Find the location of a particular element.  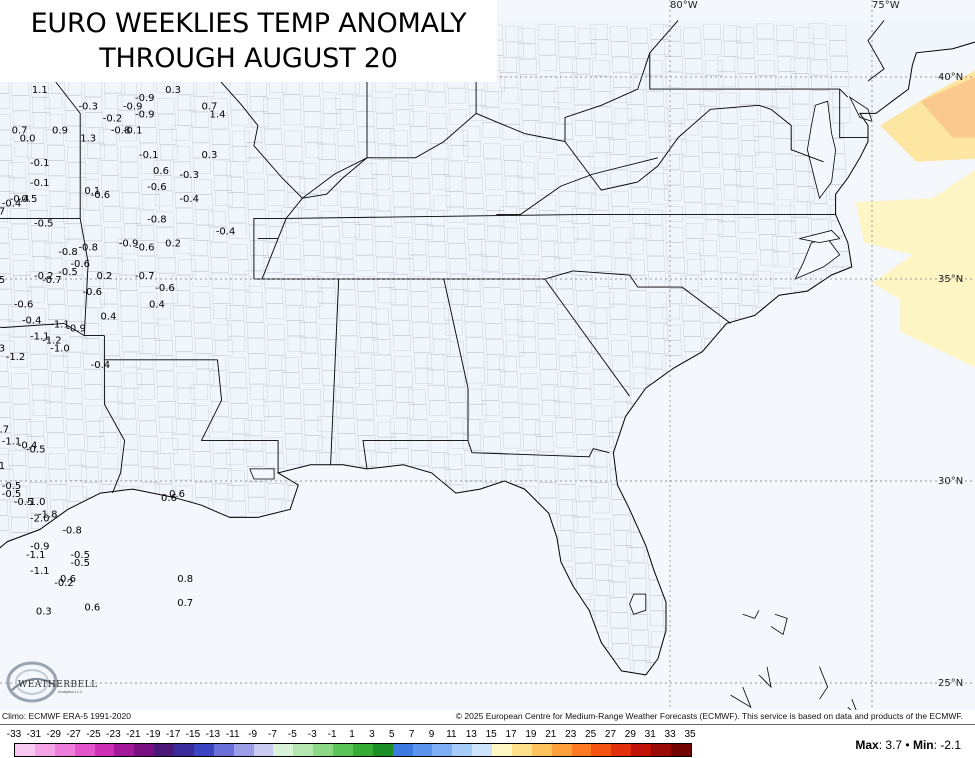

scale-tick: 1 is located at coordinates (352, 734).